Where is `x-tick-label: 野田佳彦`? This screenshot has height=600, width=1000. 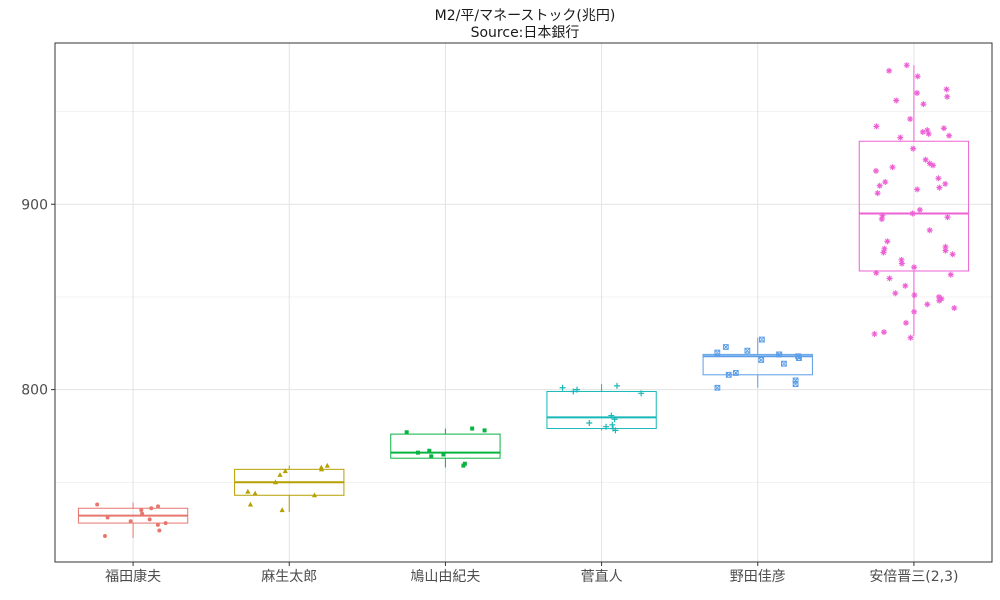 x-tick-label: 野田佳彦 is located at coordinates (758, 577).